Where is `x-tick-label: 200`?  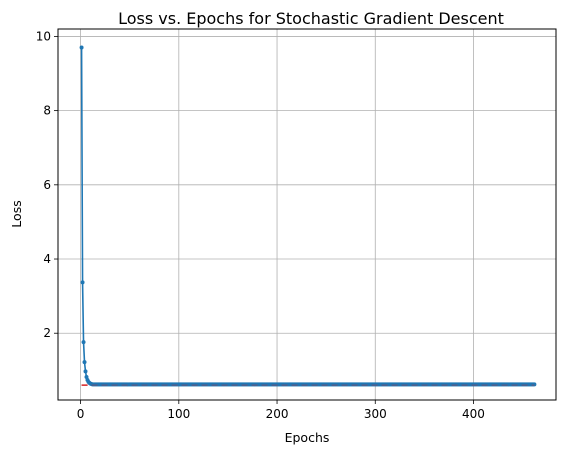
x-tick-label: 200 is located at coordinates (277, 414).